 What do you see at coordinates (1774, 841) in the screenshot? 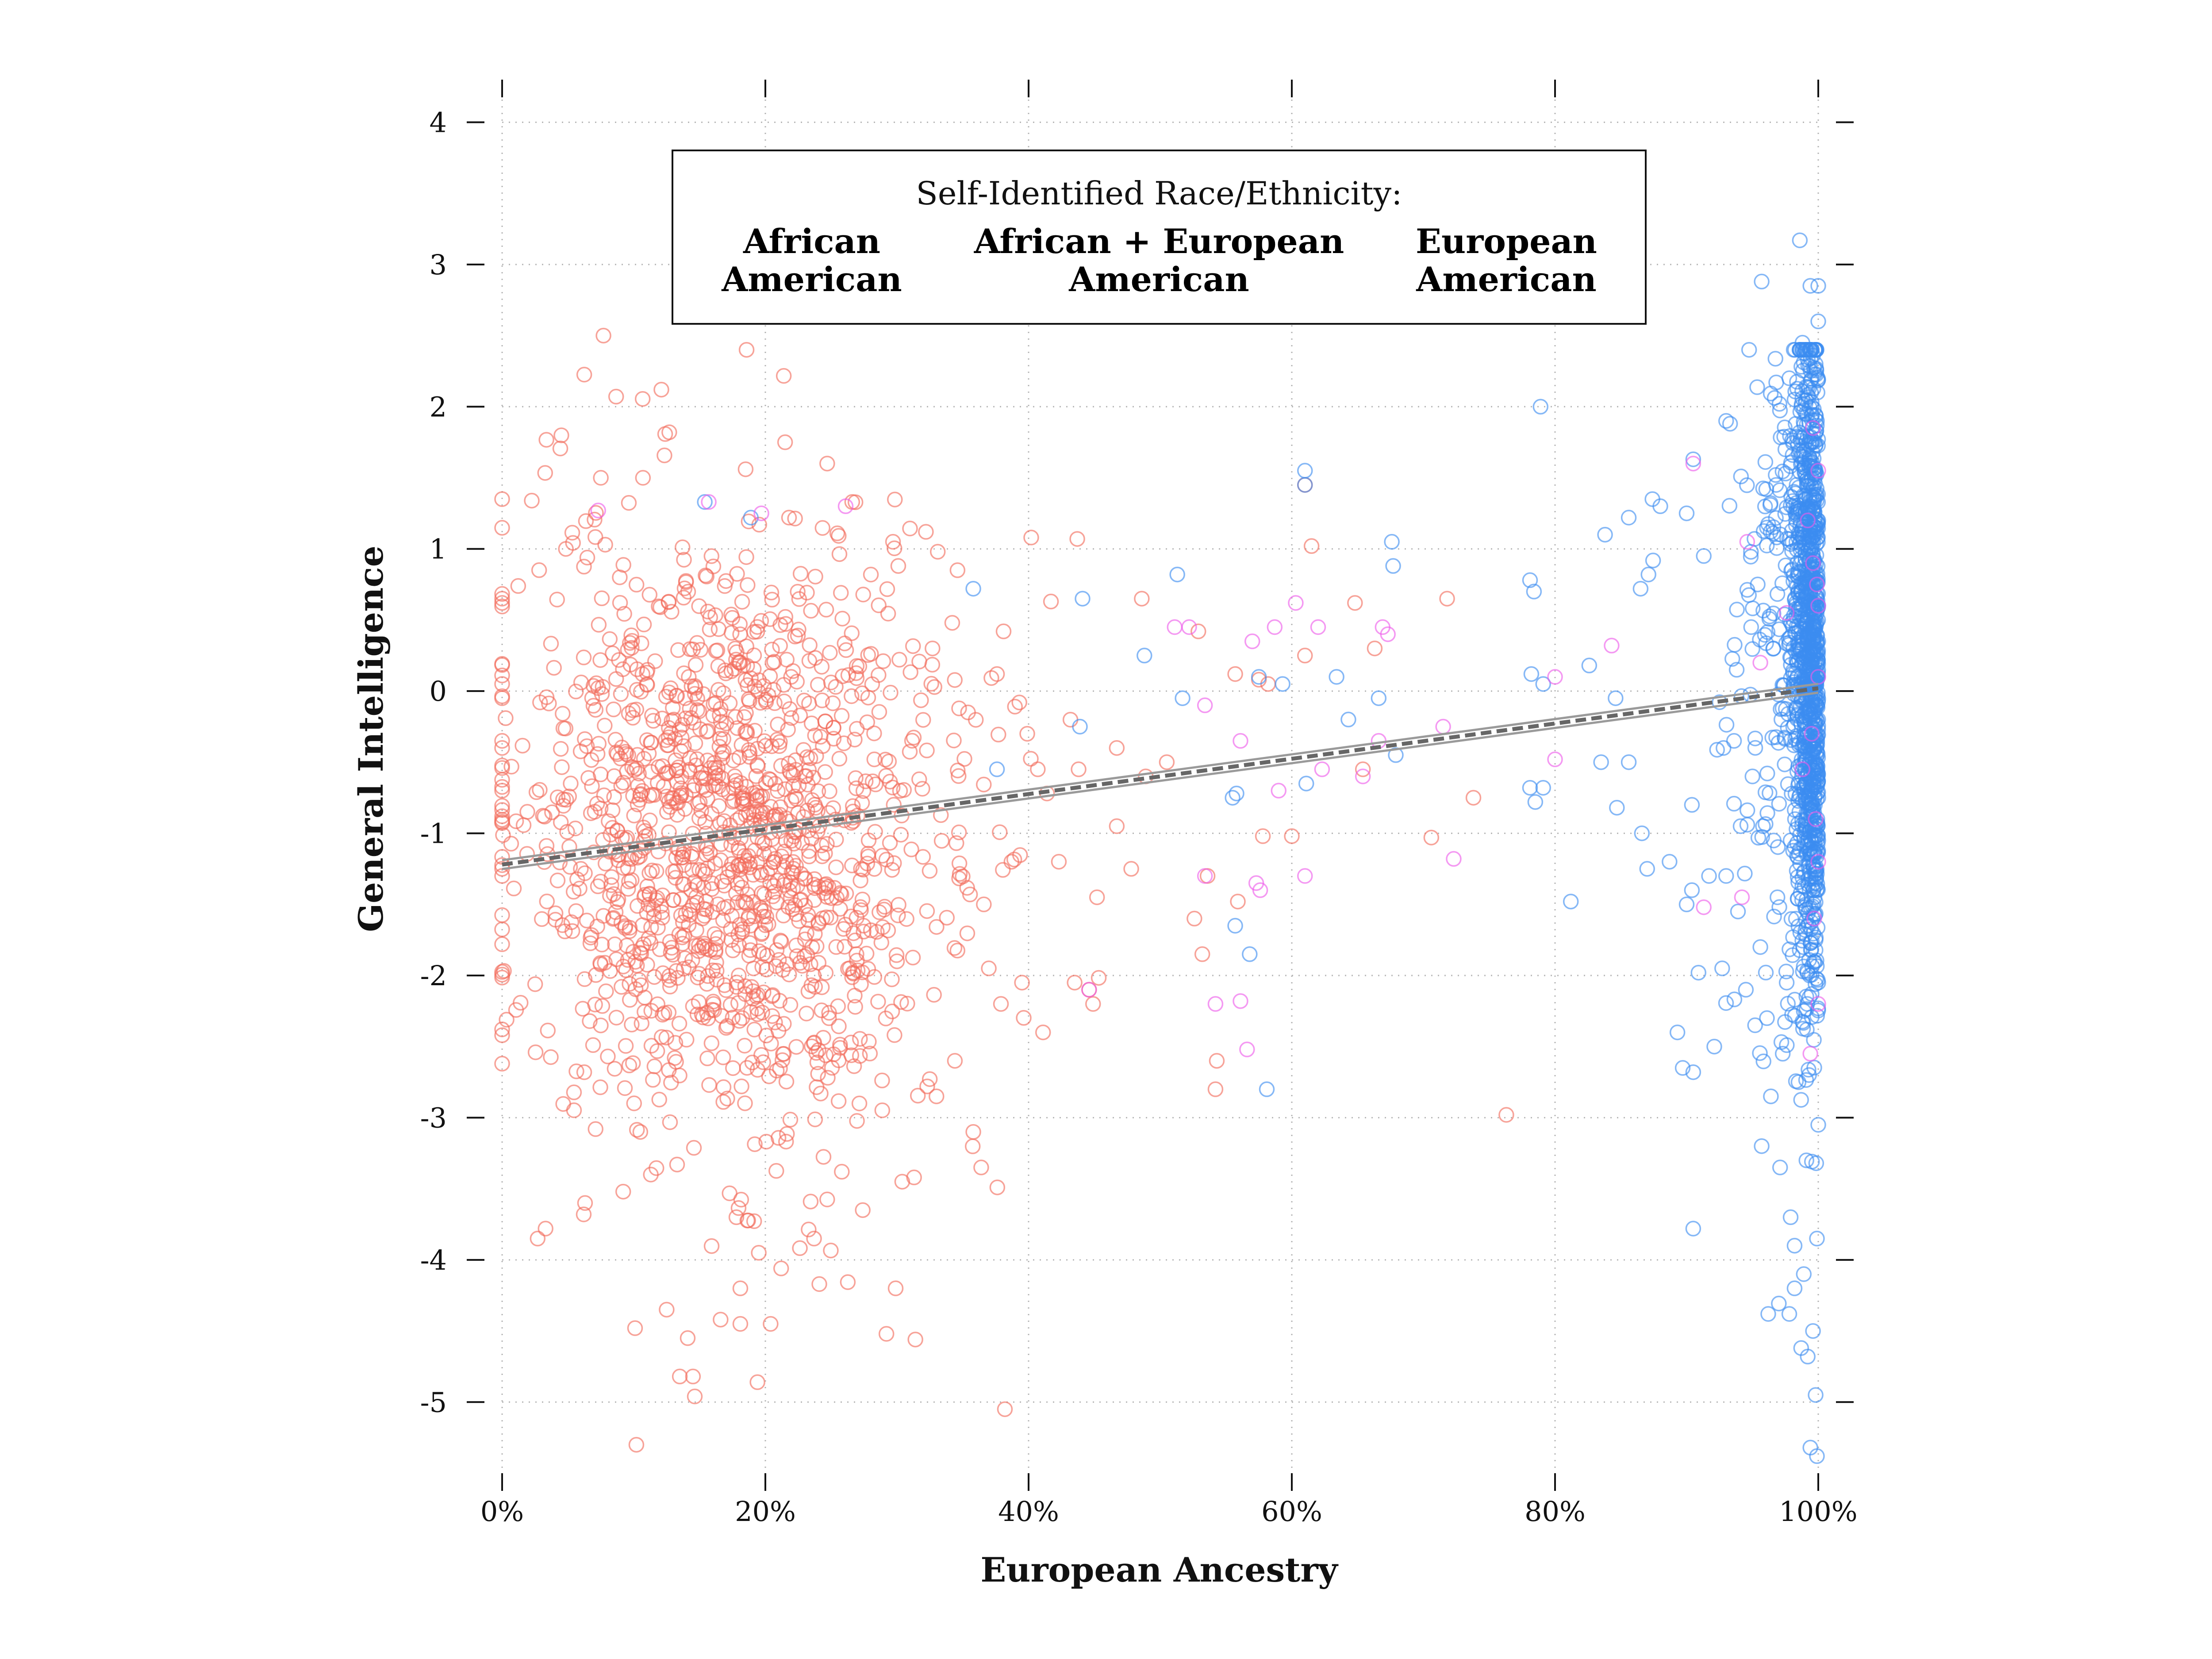
I see `data-point-series-2-c1015` at bounding box center [1774, 841].